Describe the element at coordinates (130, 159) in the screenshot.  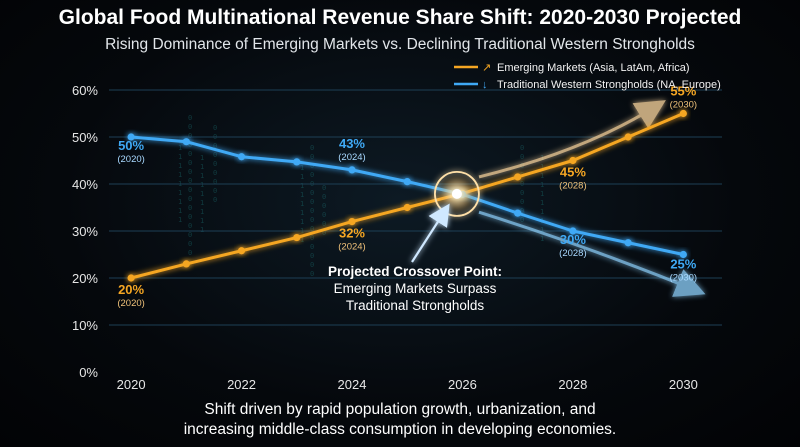
I see `data-label-year-western: (2020)` at that location.